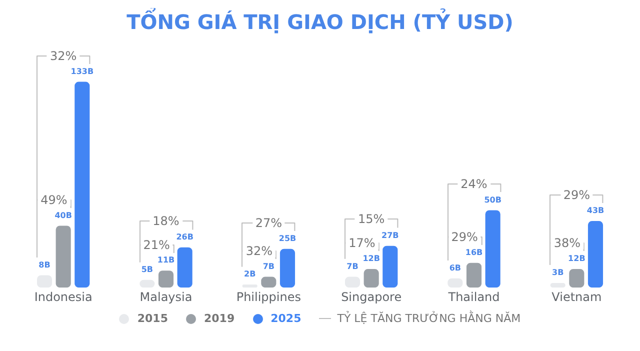  Describe the element at coordinates (595, 211) in the screenshot. I see `data-label: 43B` at that location.